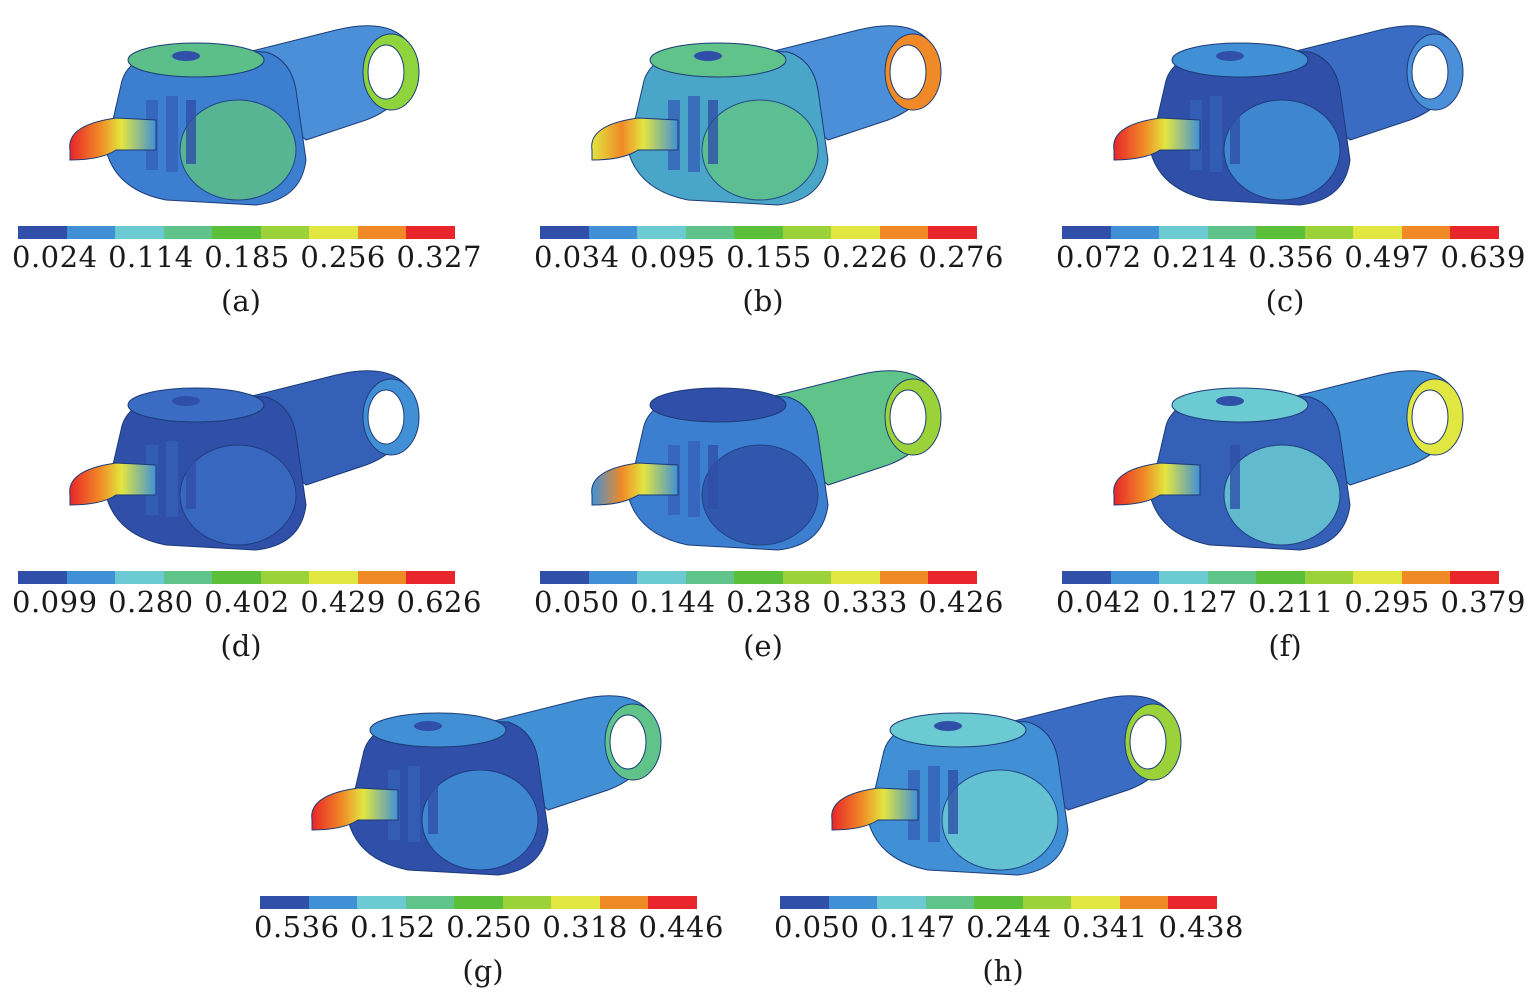 Image resolution: width=1534 pixels, height=998 pixels. What do you see at coordinates (439, 257) in the screenshot?
I see `colorbar-tick-label: 0.327` at bounding box center [439, 257].